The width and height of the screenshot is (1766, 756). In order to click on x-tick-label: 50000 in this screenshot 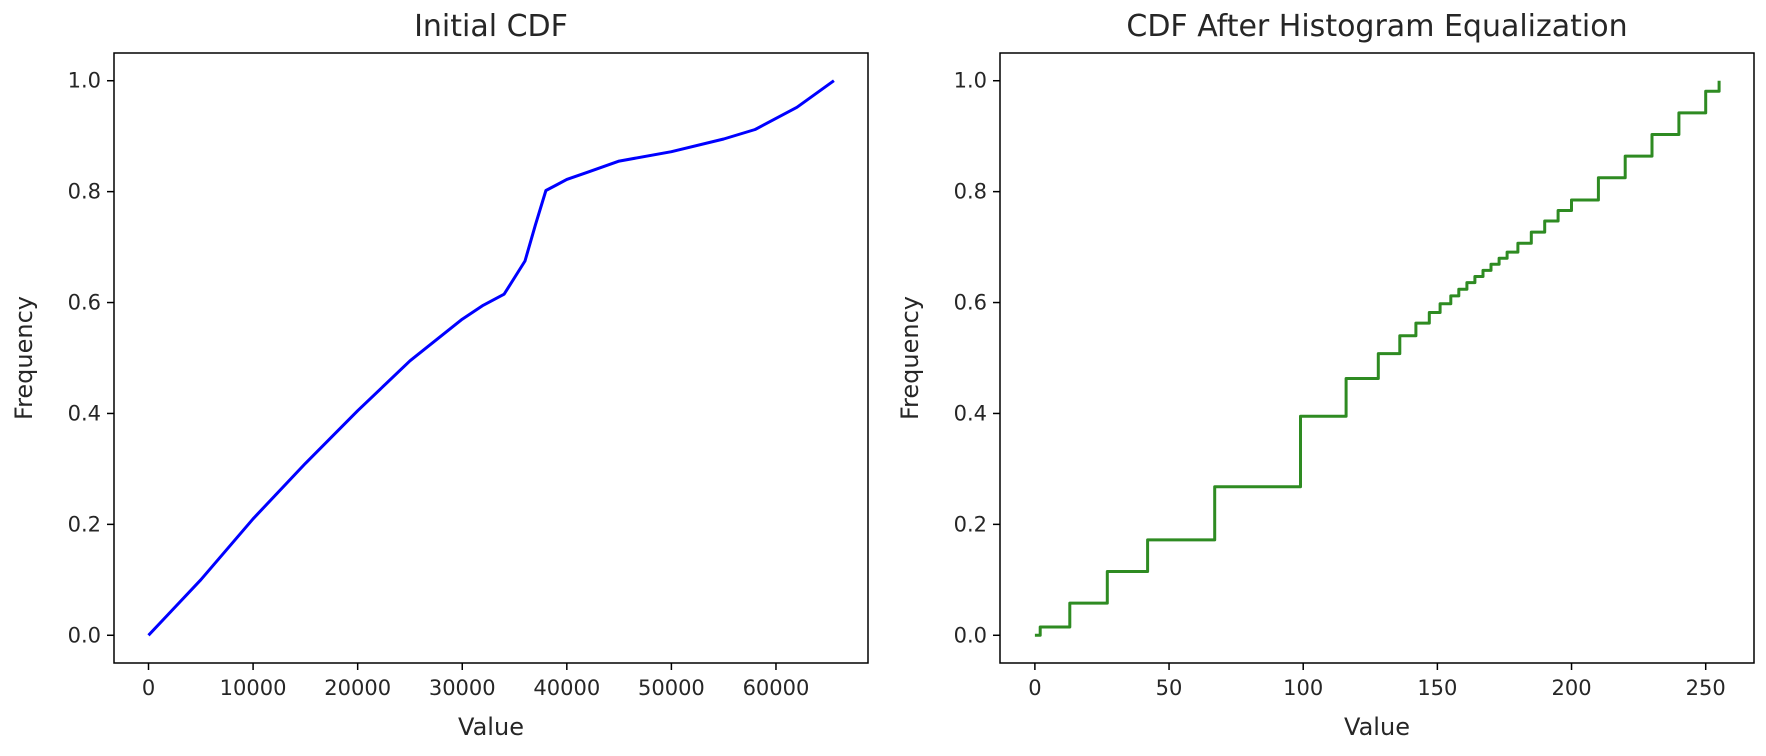, I will do `click(671, 688)`.